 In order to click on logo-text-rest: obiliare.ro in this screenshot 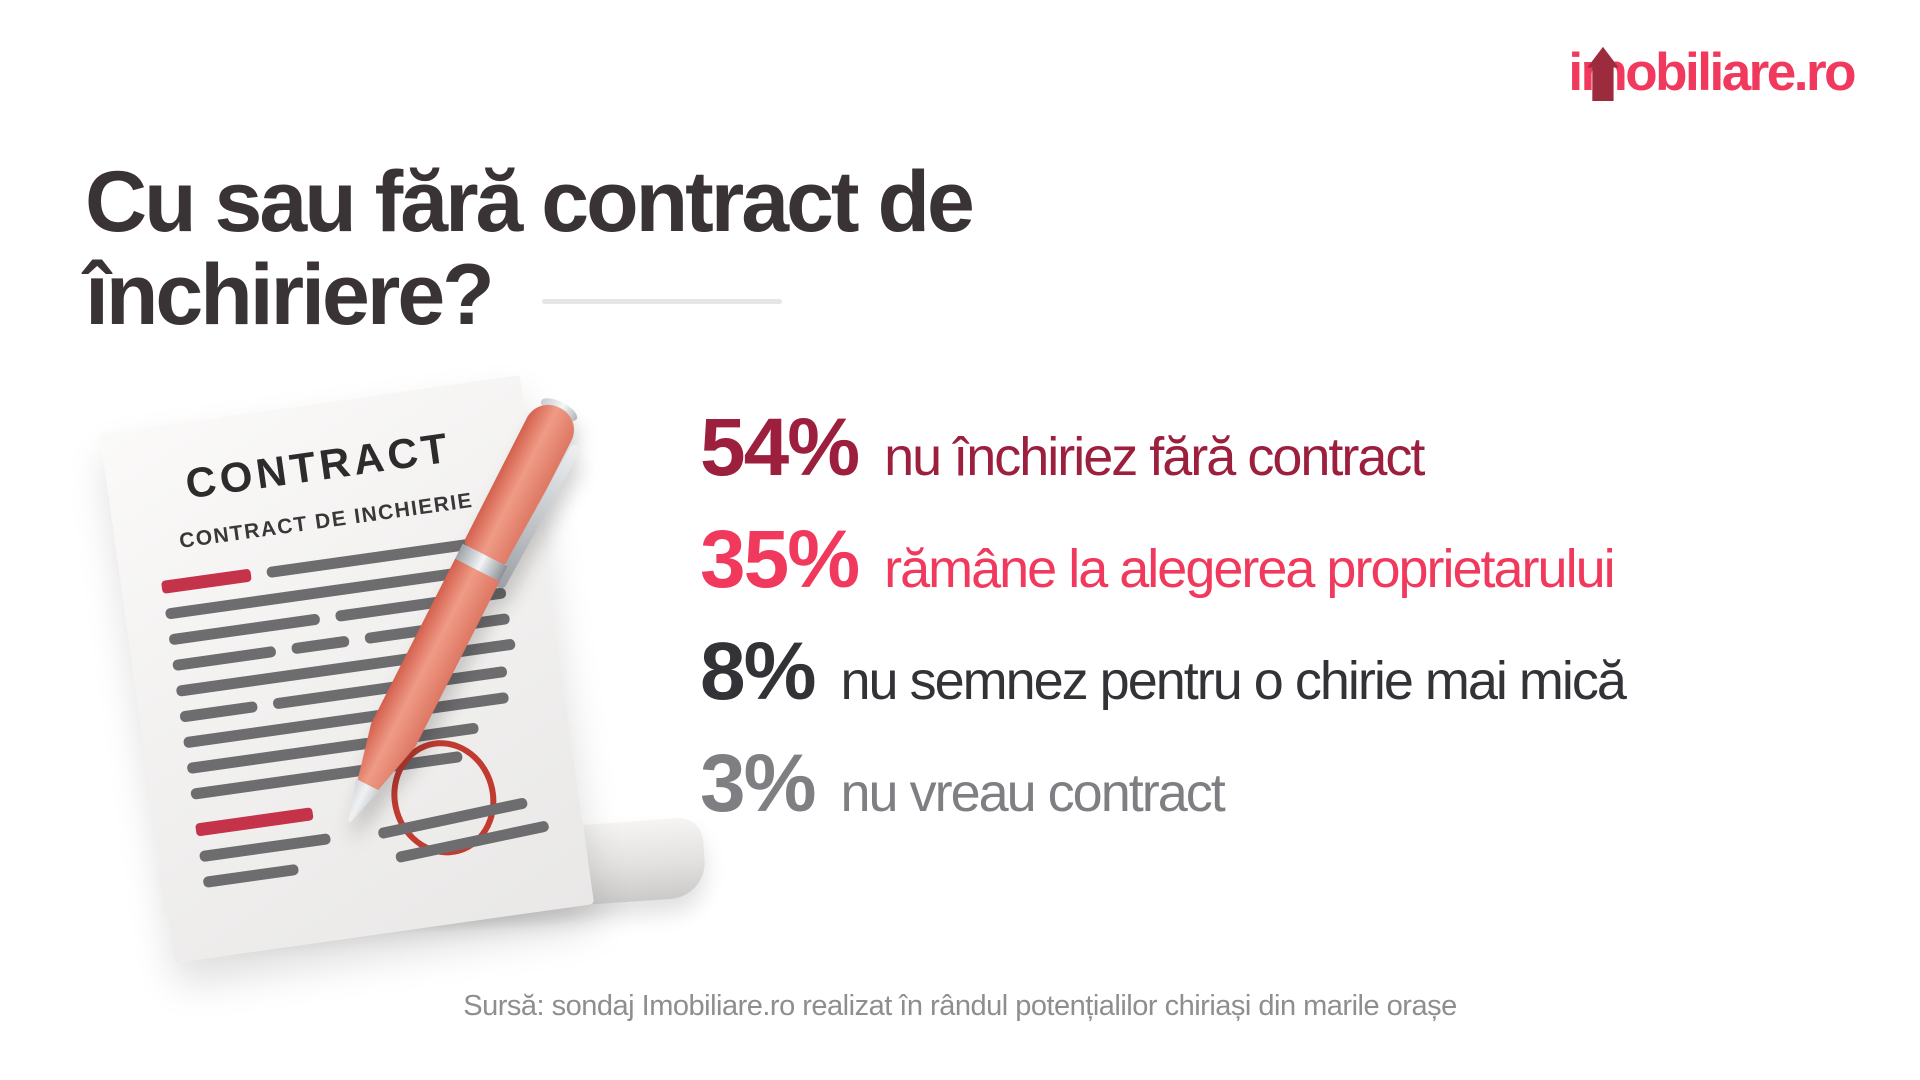, I will do `click(1740, 72)`.